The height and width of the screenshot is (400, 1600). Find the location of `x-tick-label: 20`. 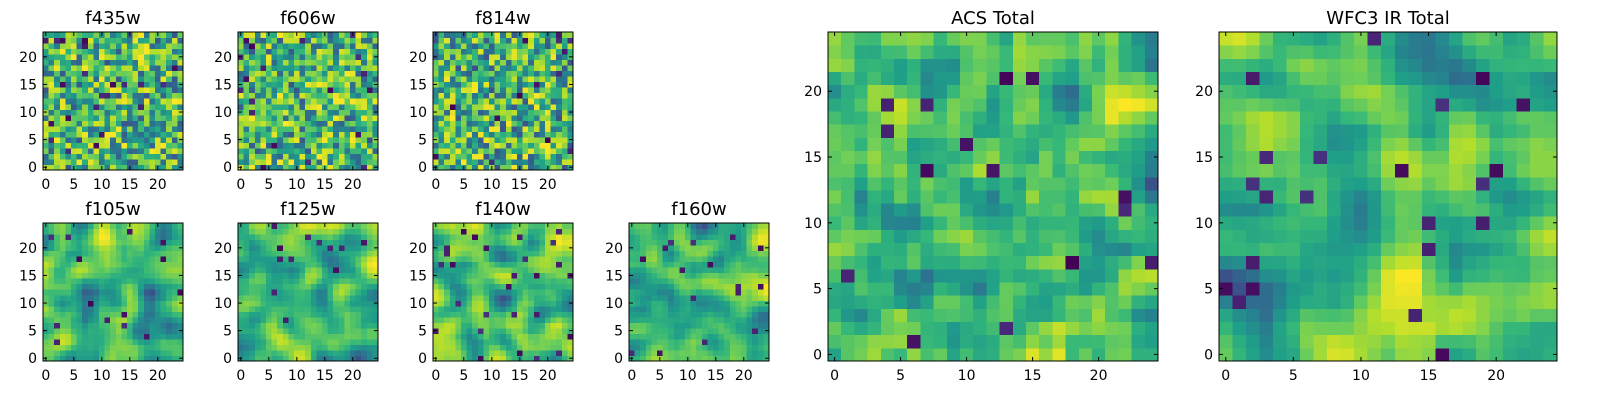

x-tick-label: 20 is located at coordinates (158, 185).